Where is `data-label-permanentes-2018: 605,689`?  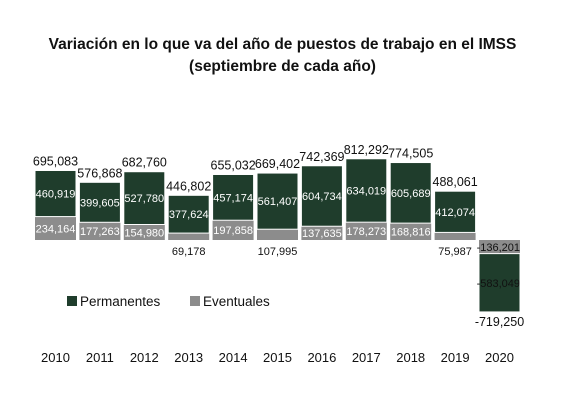
data-label-permanentes-2018: 605,689 is located at coordinates (411, 194).